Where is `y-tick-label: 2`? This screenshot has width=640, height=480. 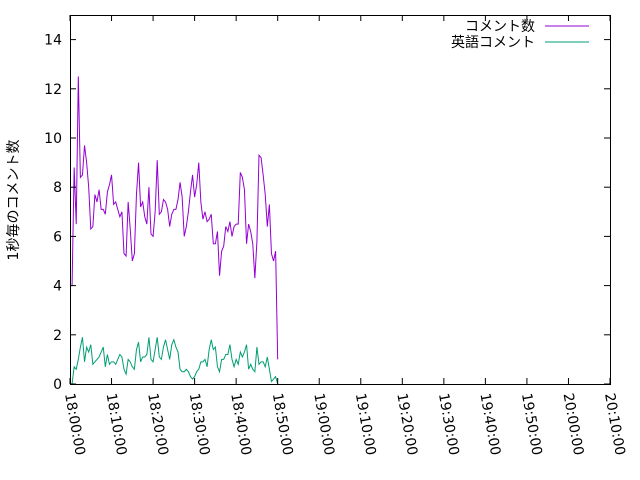
y-tick-label: 2 is located at coordinates (57, 336).